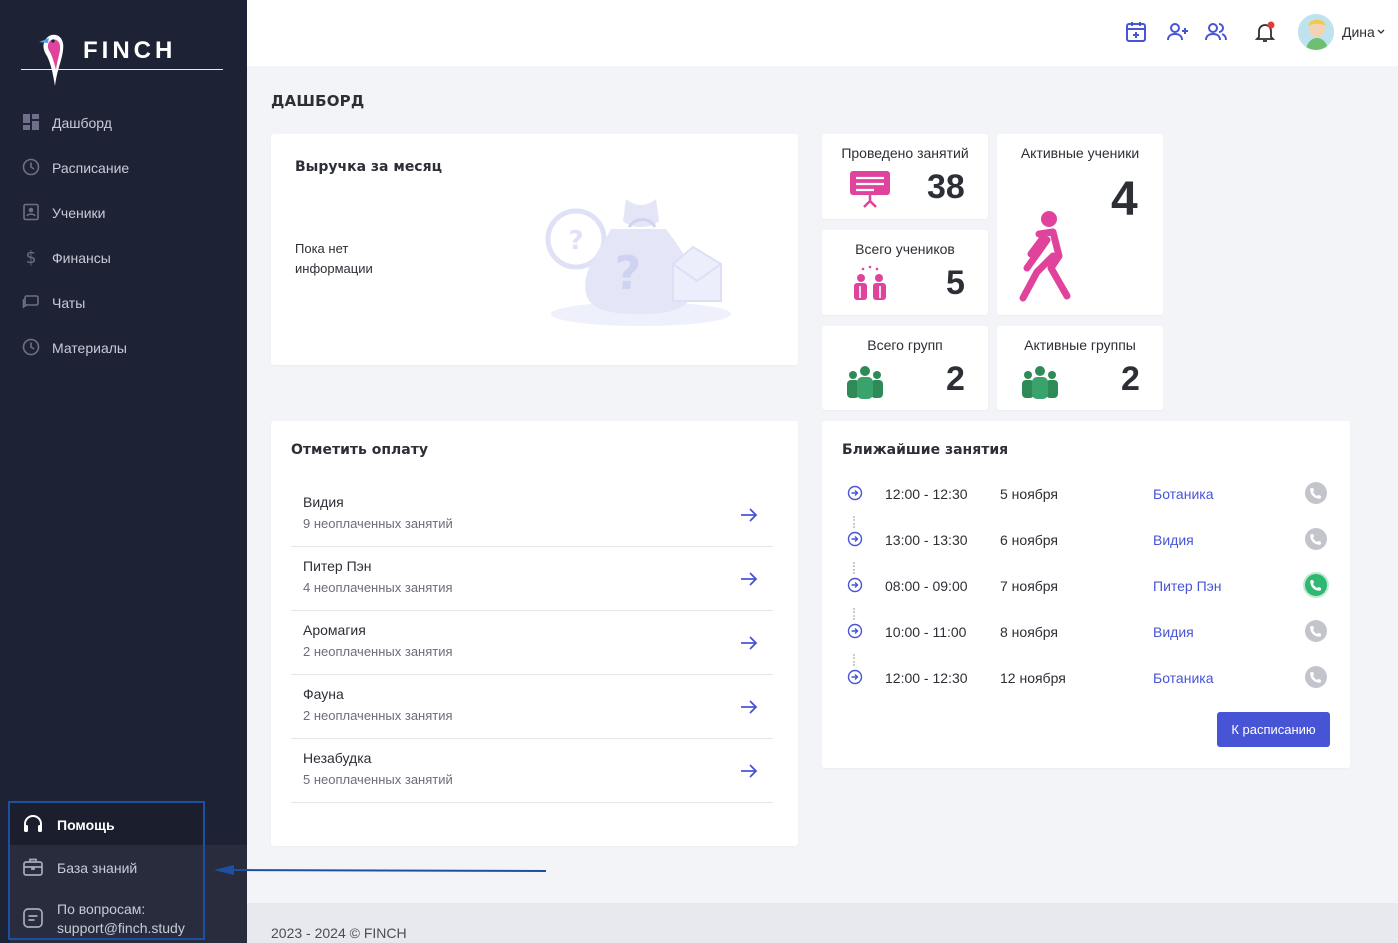 The width and height of the screenshot is (1398, 943). Describe the element at coordinates (532, 707) in the screenshot. I see `payment-row: Фауна 2 неоплаченных занятия` at that location.